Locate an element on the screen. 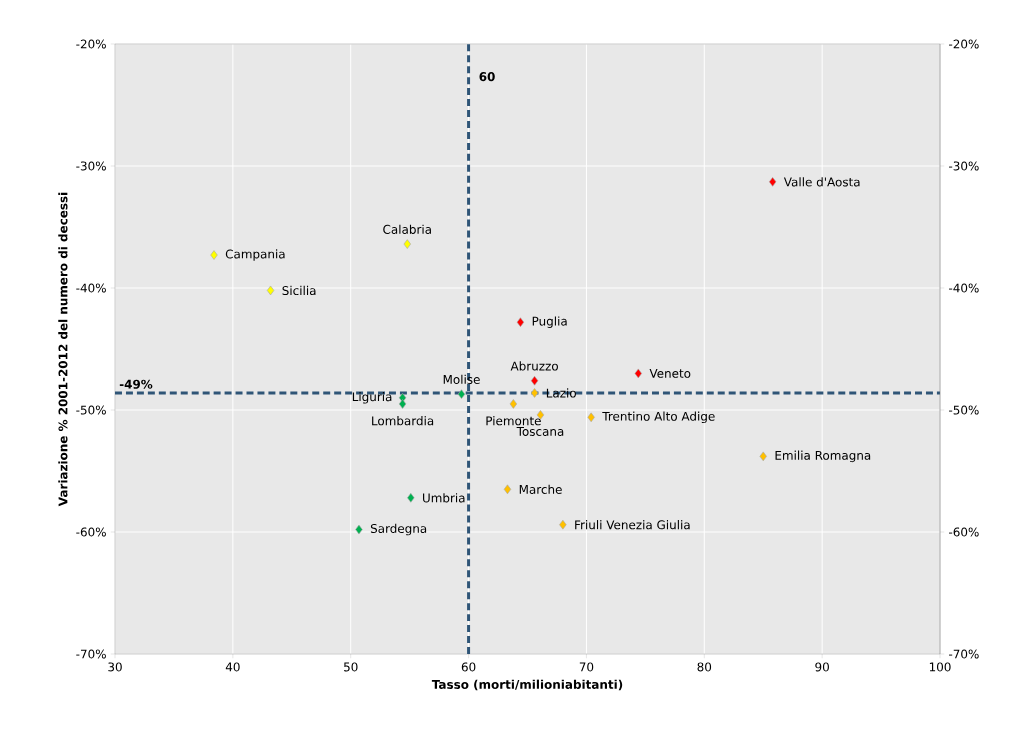  annotation: Trentino Alto Adige is located at coordinates (658, 417).